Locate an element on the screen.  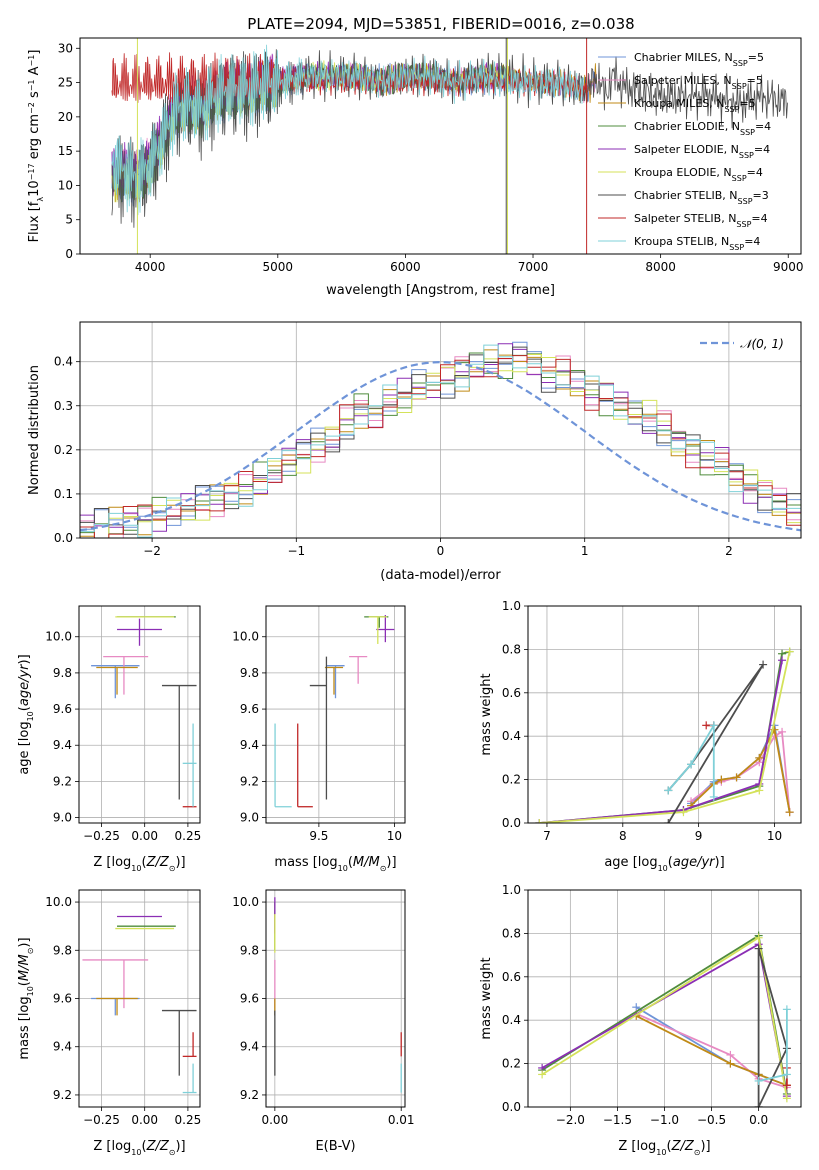
x-tick-label: −1.0 is located at coordinates (664, 1120).